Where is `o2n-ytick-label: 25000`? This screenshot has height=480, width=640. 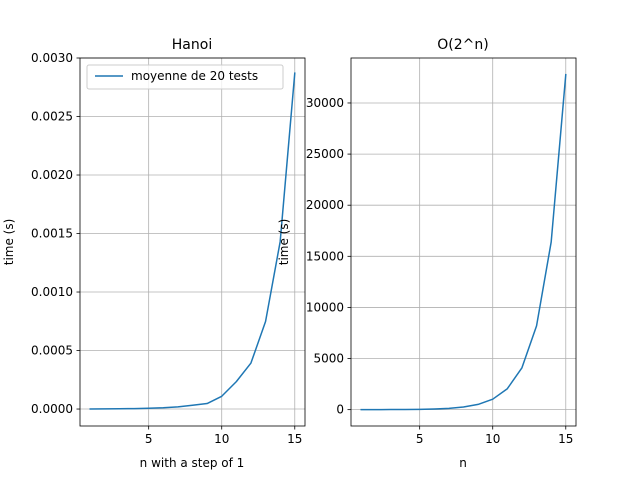
o2n-ytick-label: 25000 is located at coordinates (325, 154).